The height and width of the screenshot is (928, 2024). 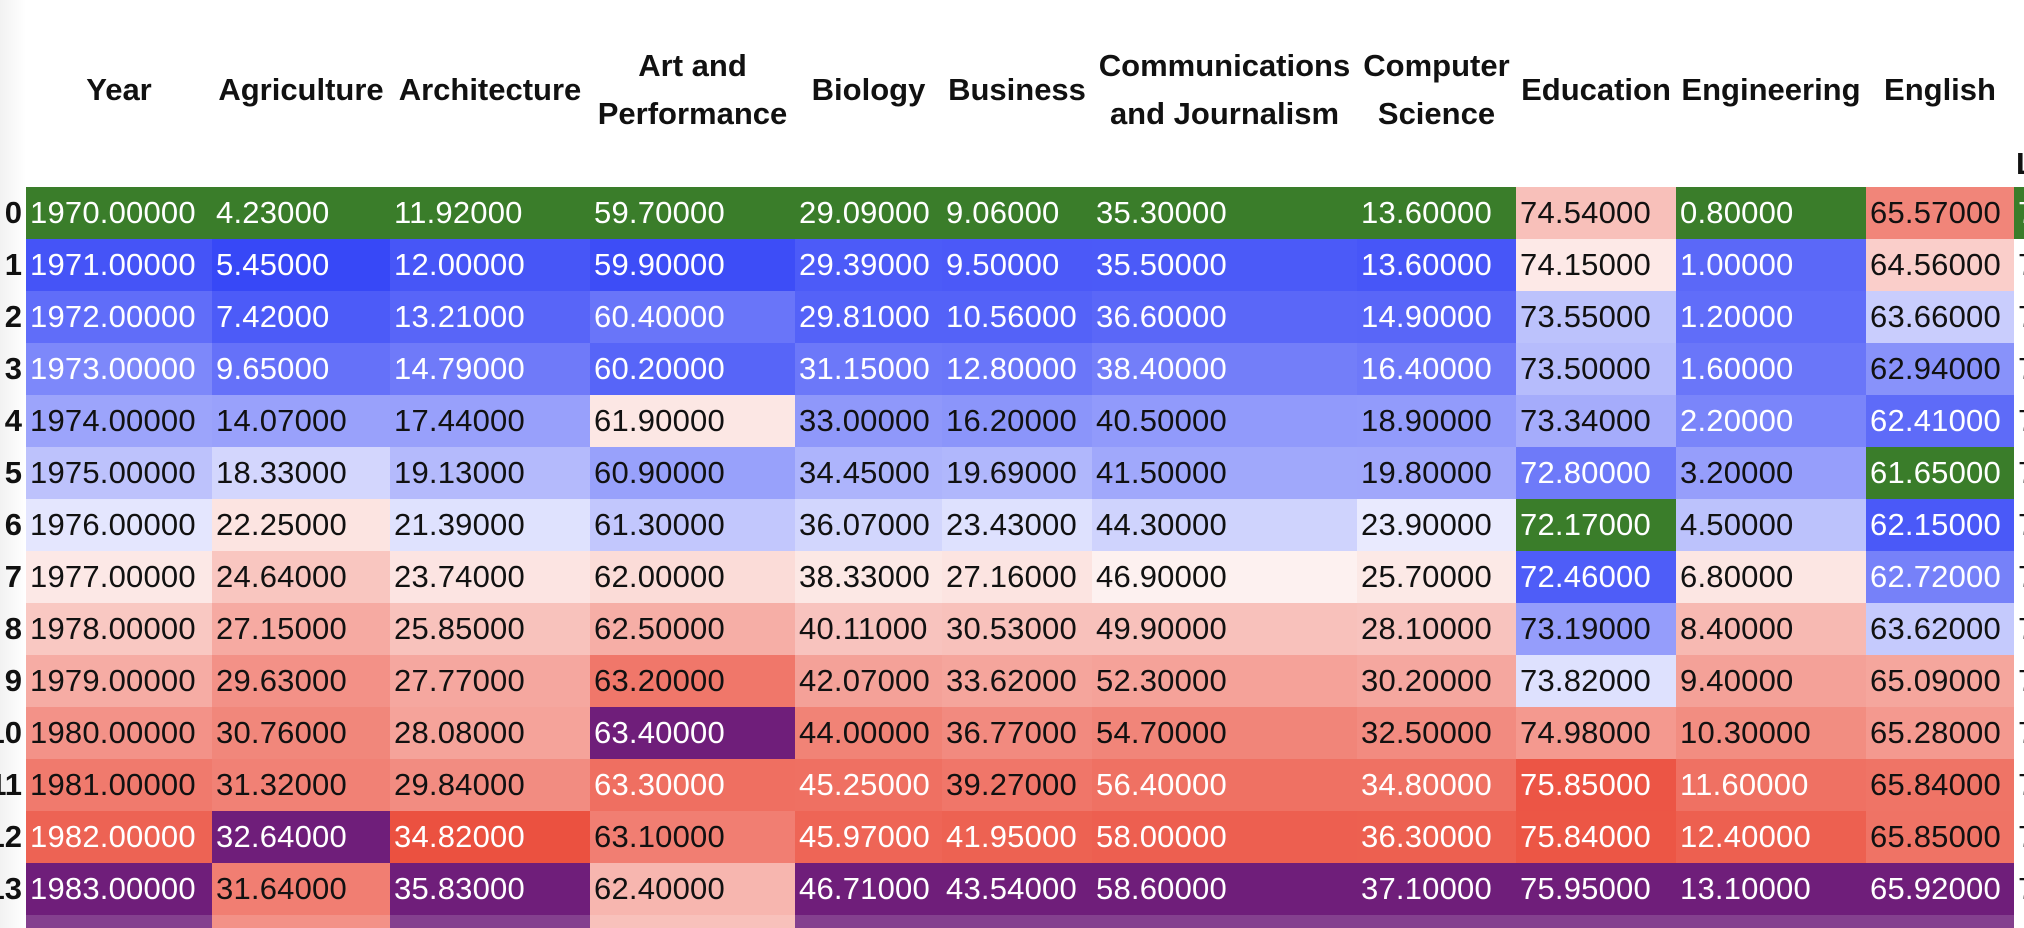 What do you see at coordinates (1017, 89) in the screenshot?
I see `column-header: Business` at bounding box center [1017, 89].